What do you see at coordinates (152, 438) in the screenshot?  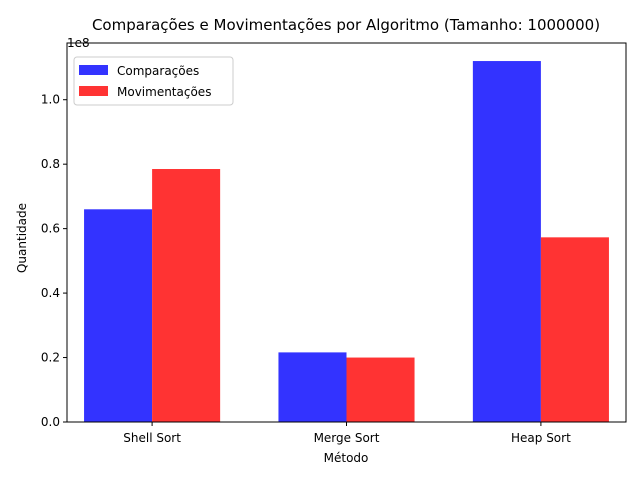 I see `x-tick-label: Shell Sort` at bounding box center [152, 438].